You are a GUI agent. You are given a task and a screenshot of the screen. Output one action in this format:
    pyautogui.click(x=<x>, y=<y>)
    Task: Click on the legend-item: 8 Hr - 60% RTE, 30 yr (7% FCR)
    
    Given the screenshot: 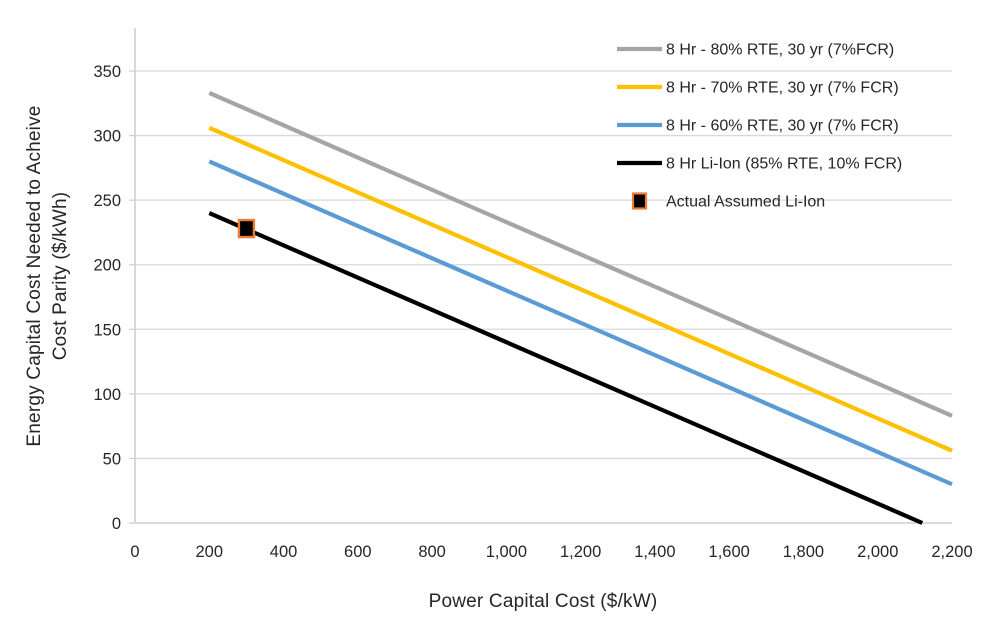 What is the action you would take?
    pyautogui.click(x=758, y=126)
    